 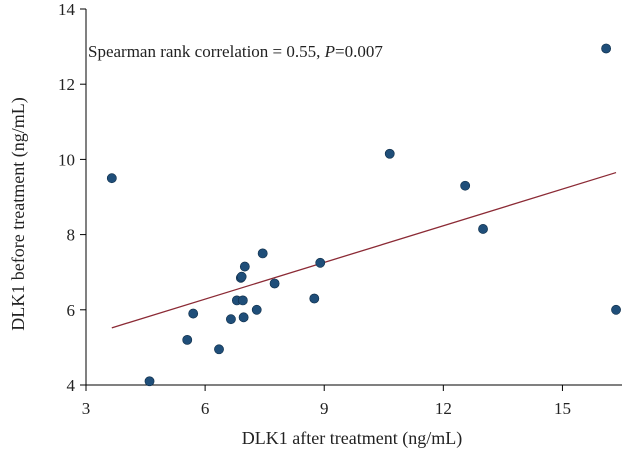 What do you see at coordinates (66, 159) in the screenshot?
I see `y-tick-label: 10` at bounding box center [66, 159].